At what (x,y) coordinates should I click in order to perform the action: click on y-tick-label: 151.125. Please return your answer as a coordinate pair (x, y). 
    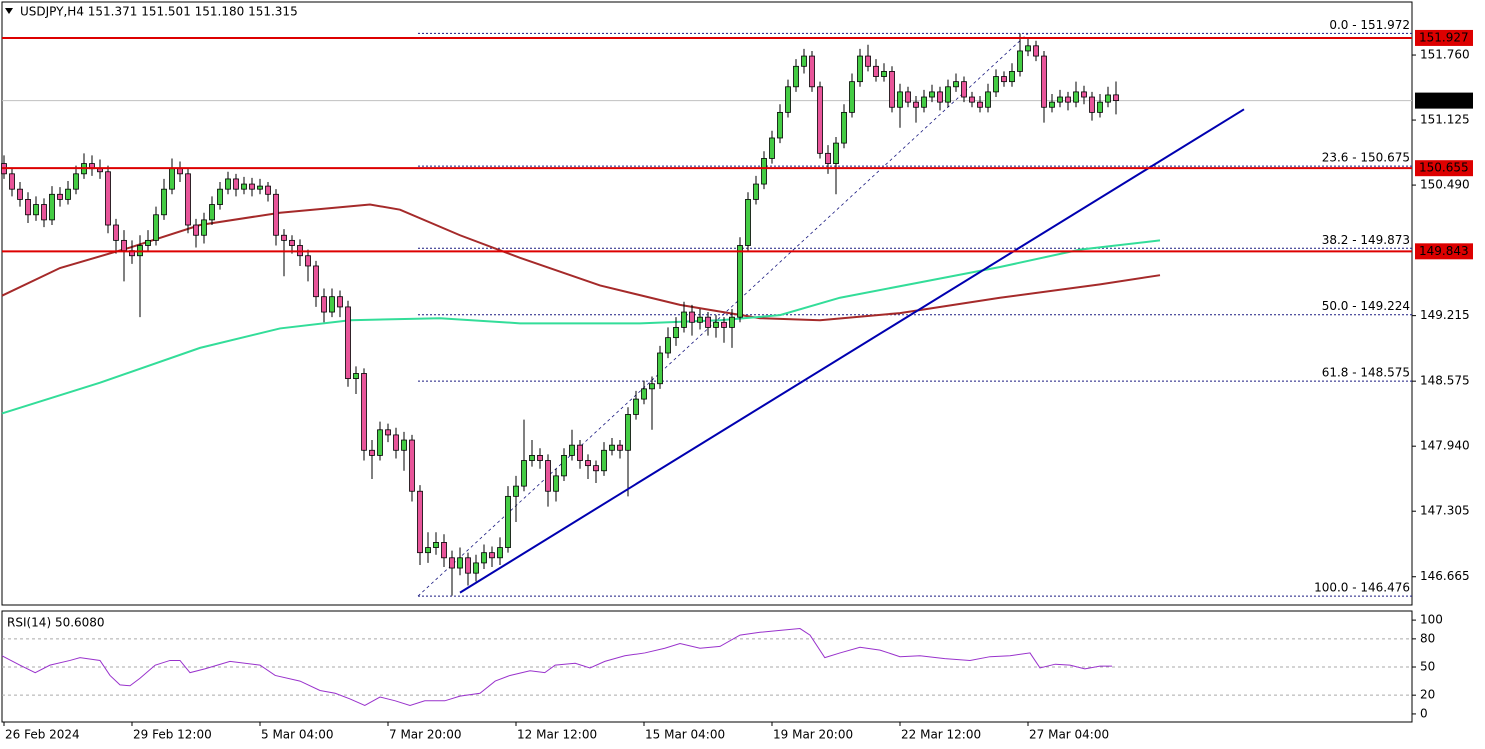
    Looking at the image, I should click on (1445, 120).